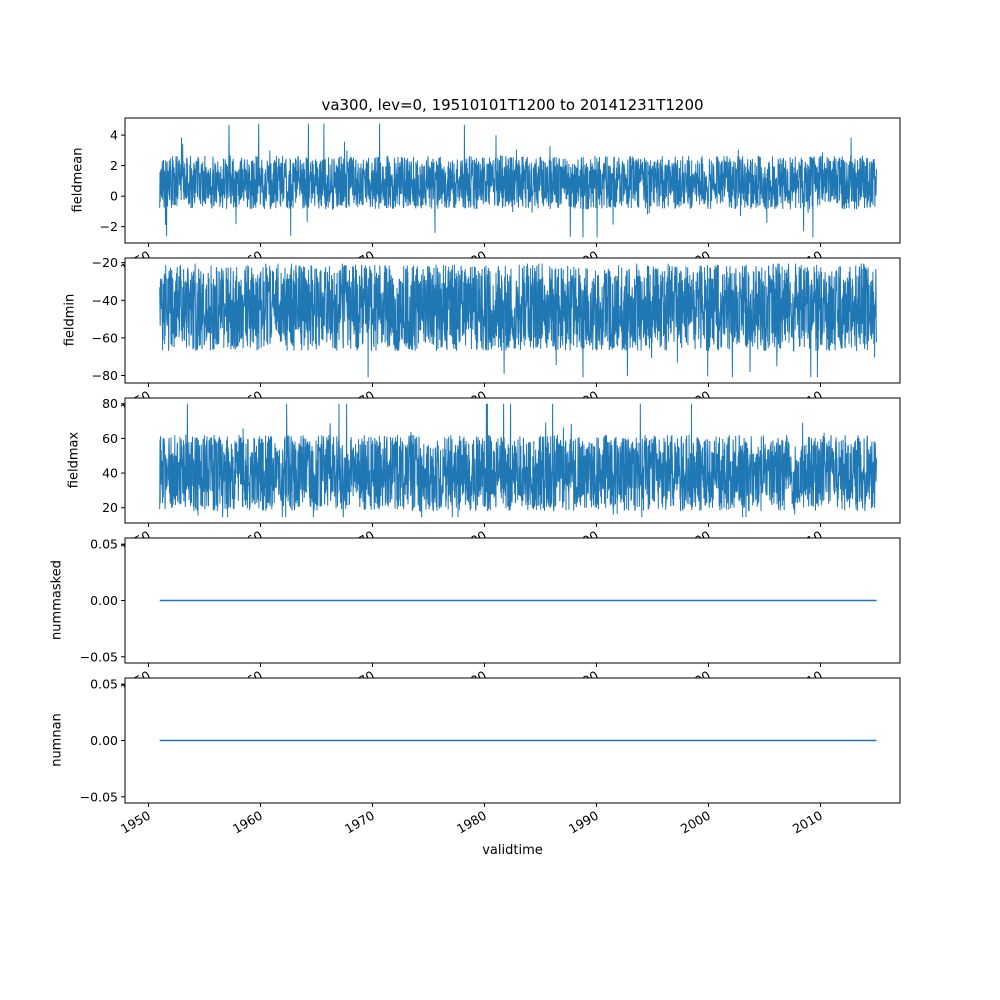 The width and height of the screenshot is (1000, 1000). What do you see at coordinates (359, 822) in the screenshot?
I see `x-tick-label: 1970` at bounding box center [359, 822].